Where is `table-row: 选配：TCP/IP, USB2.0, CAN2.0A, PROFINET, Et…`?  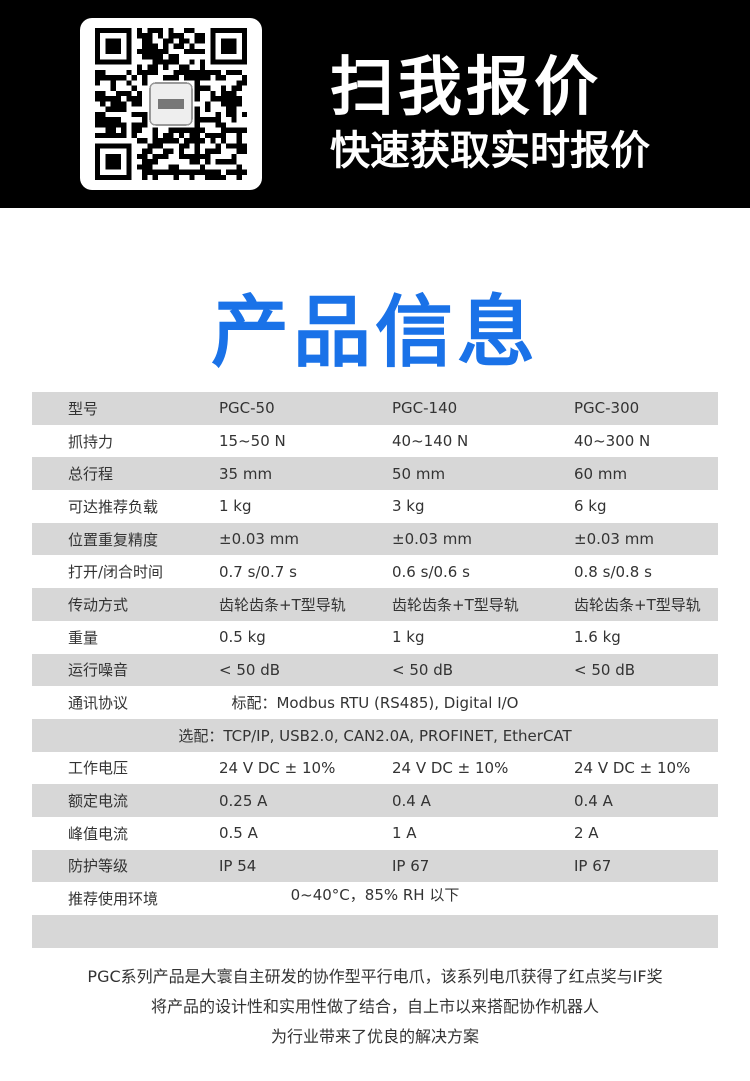 table-row: 选配：TCP/IP, USB2.0, CAN2.0A, PROFINET, Et… is located at coordinates (375, 735).